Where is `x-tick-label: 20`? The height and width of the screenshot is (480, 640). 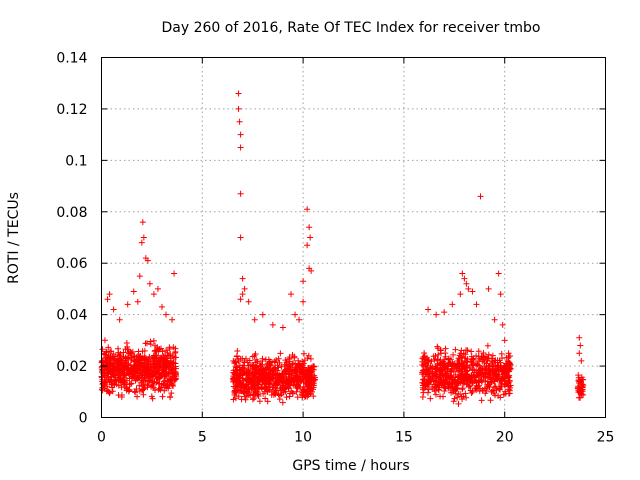
x-tick-label: 20 is located at coordinates (505, 438).